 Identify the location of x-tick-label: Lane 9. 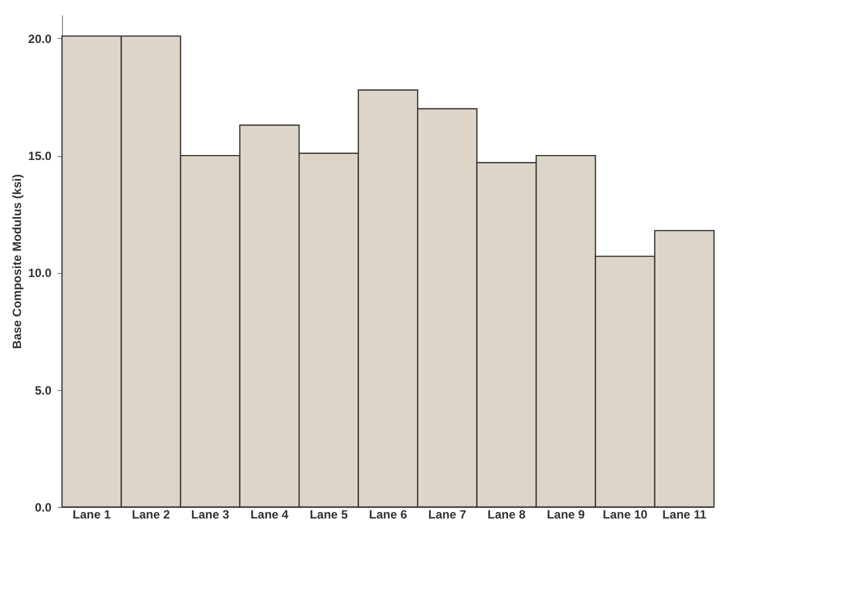
(566, 515).